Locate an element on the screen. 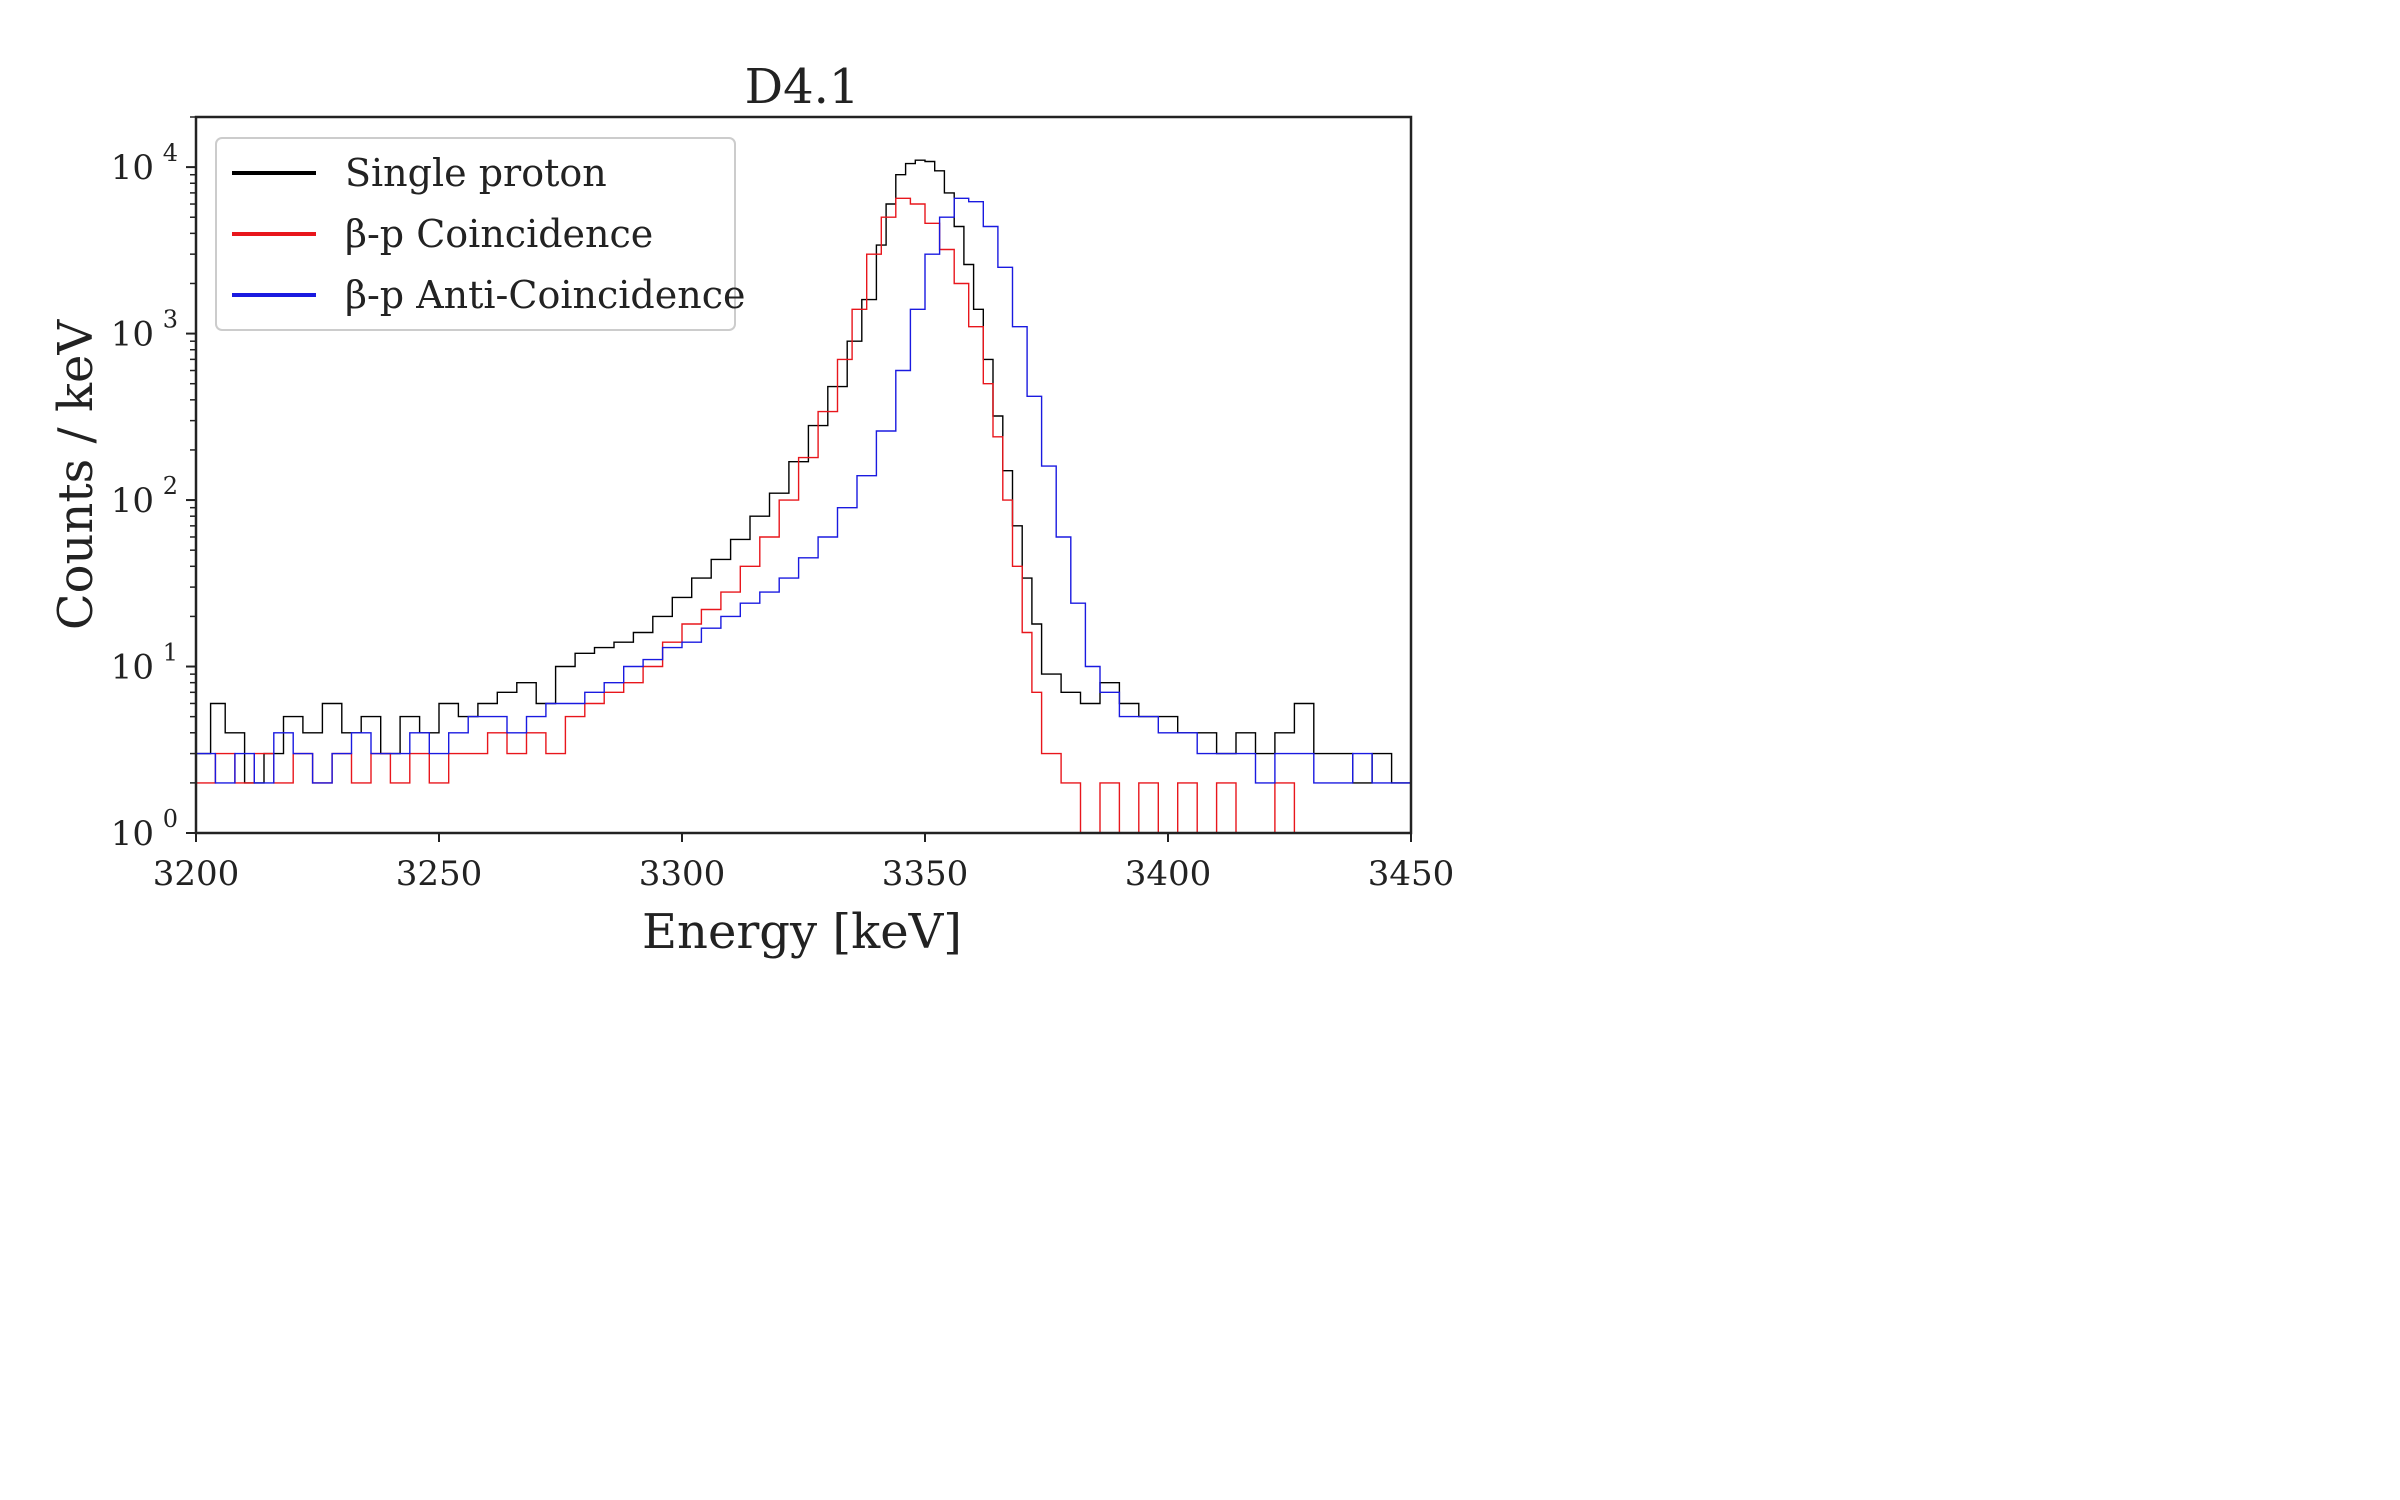 Image resolution: width=2400 pixels, height=1500 pixels. legend-frame is located at coordinates (475, 234).